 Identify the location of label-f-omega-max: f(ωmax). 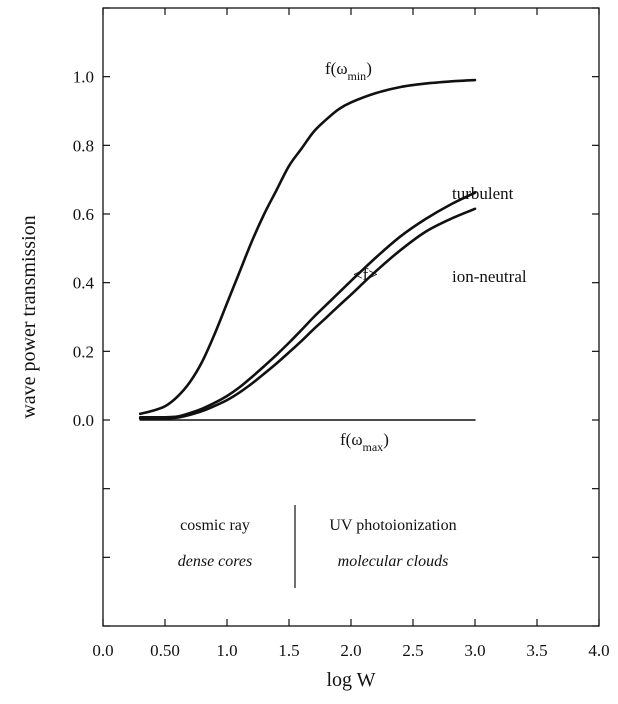
(364, 442).